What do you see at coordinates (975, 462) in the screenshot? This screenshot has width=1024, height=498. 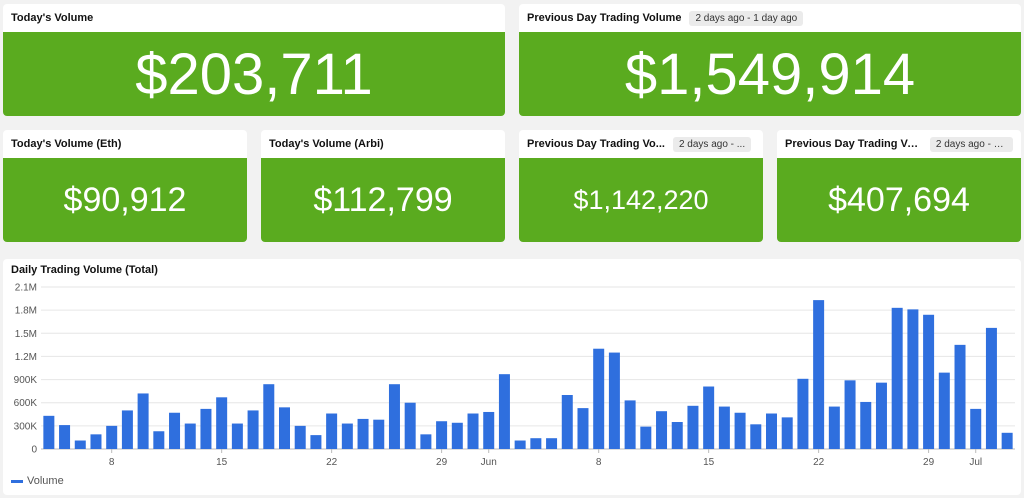 I see `x-tick-label: Jul` at bounding box center [975, 462].